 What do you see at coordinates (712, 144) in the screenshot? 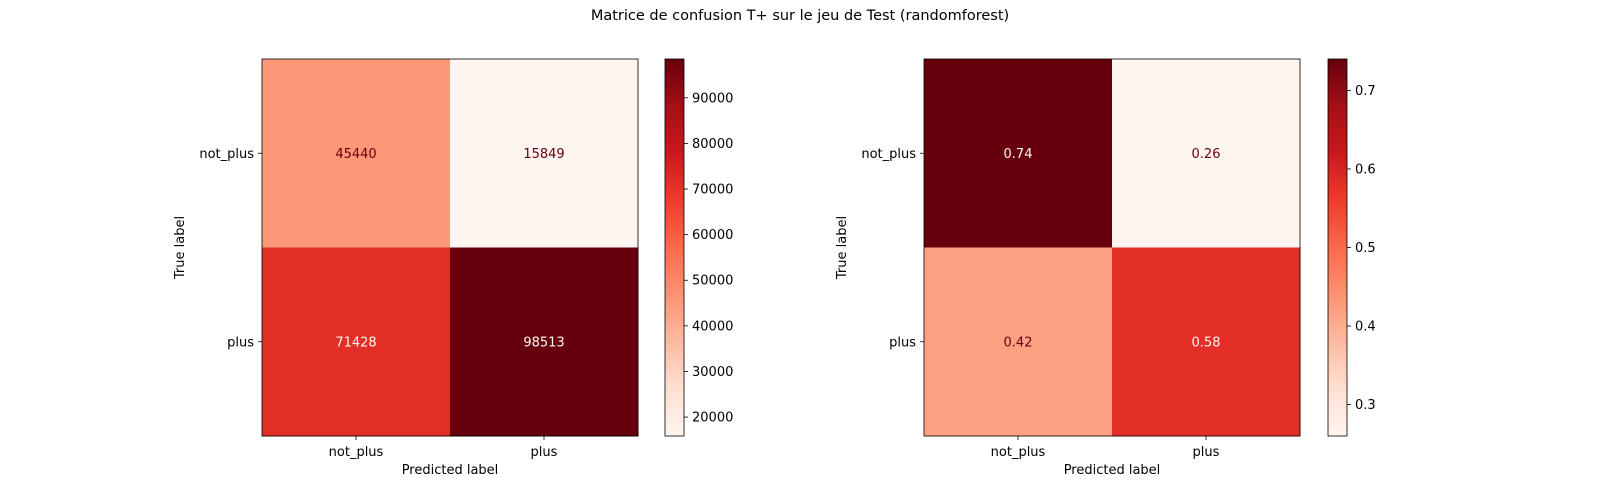
I see `colorbar-tick-label: 80000` at bounding box center [712, 144].